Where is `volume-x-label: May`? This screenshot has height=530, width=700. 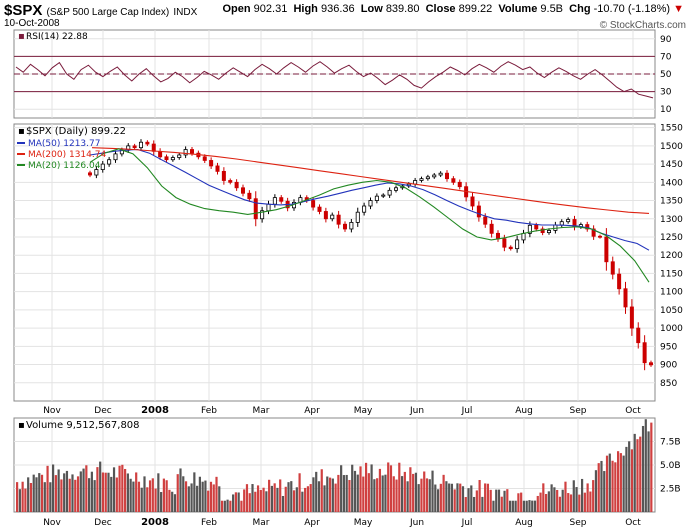 volume-x-label: May is located at coordinates (363, 523).